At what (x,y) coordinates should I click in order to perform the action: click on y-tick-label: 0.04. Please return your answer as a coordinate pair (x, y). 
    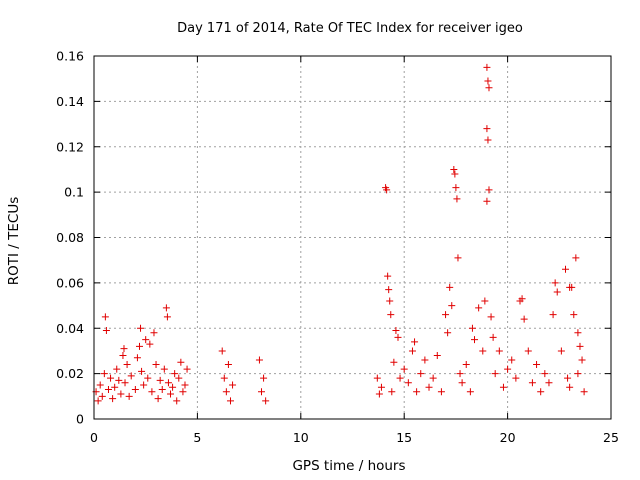
    Looking at the image, I should click on (70, 328).